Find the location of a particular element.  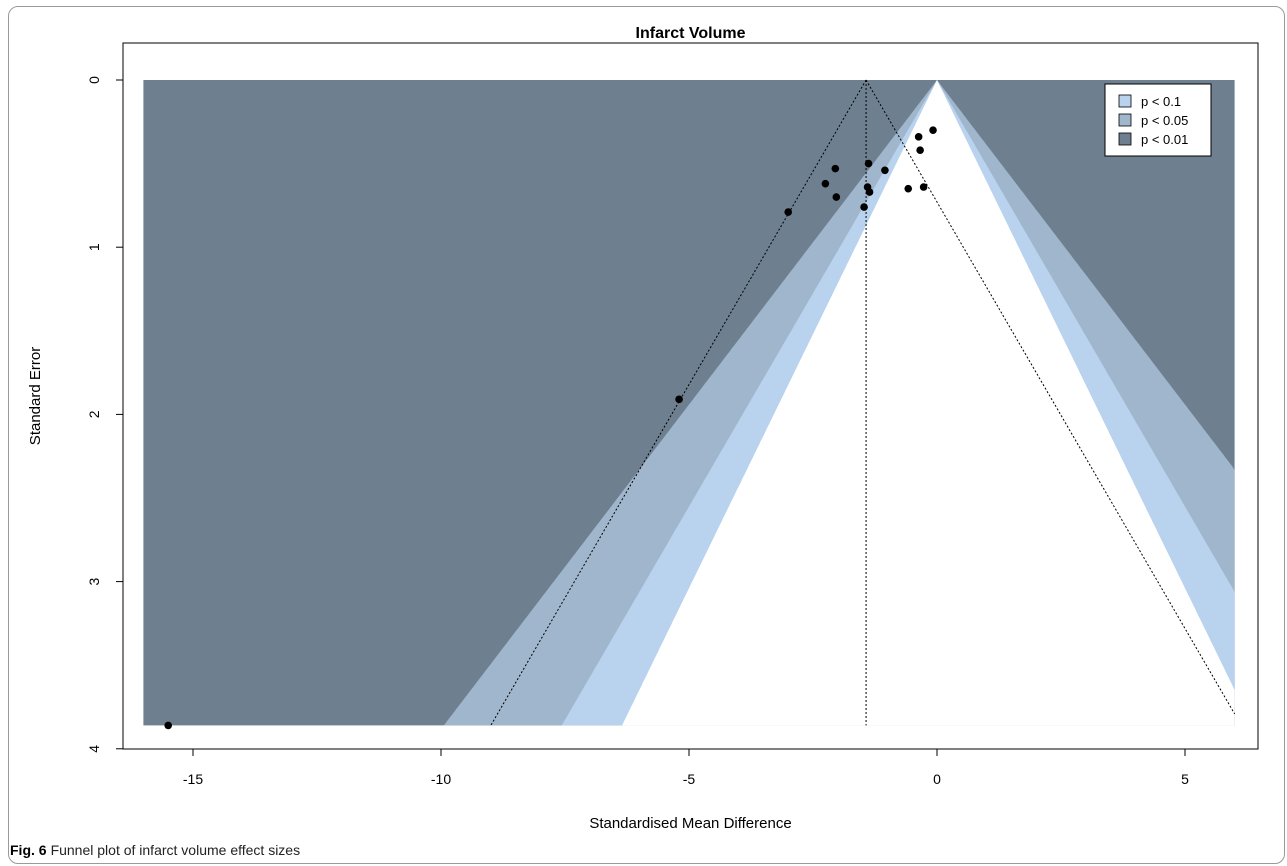

caption-label: Fig. 6 is located at coordinates (28, 850).